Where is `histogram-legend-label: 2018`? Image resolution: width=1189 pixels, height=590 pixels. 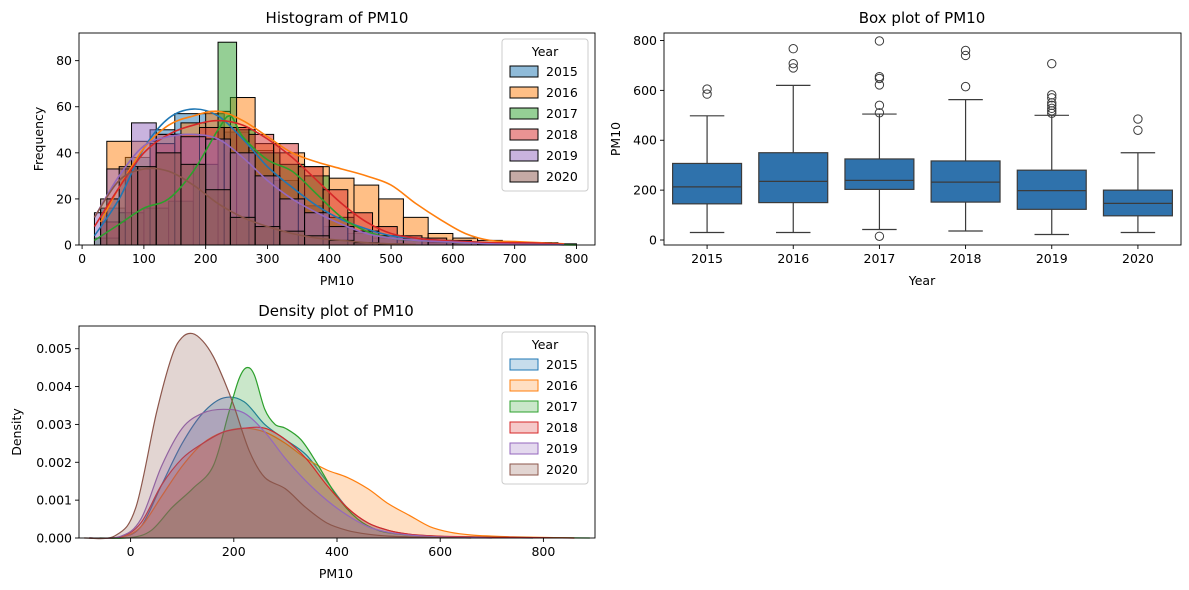 histogram-legend-label: 2018 is located at coordinates (562, 134).